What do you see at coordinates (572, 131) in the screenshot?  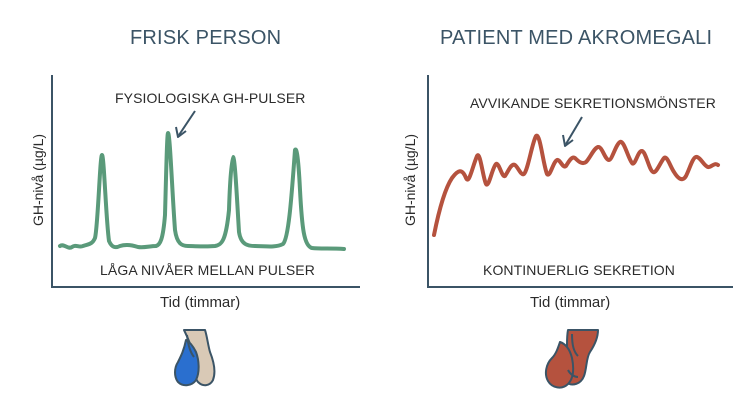 I see `right-annotation-arrow` at bounding box center [572, 131].